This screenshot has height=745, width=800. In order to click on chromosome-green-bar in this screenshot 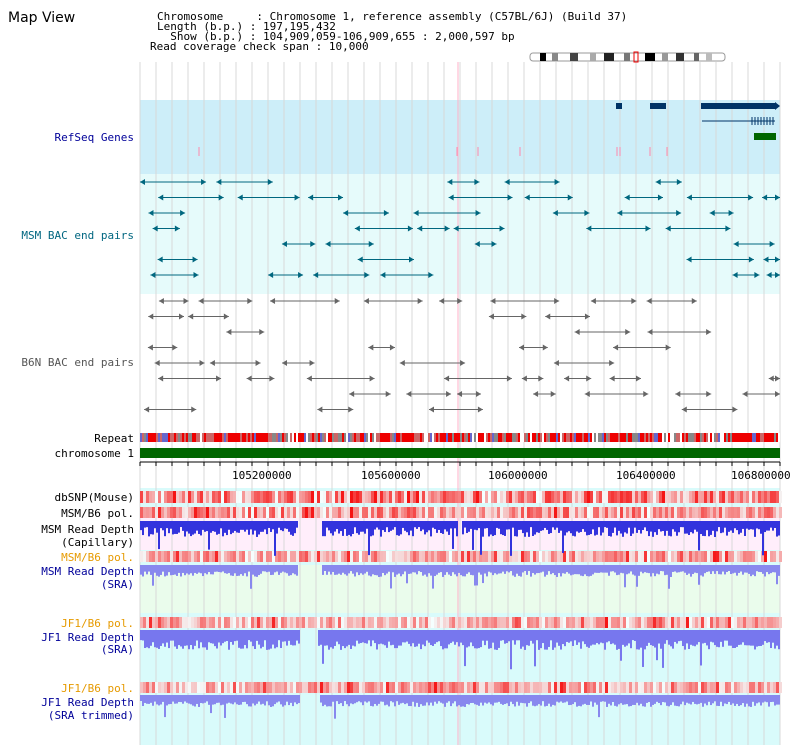, I will do `click(460, 453)`.